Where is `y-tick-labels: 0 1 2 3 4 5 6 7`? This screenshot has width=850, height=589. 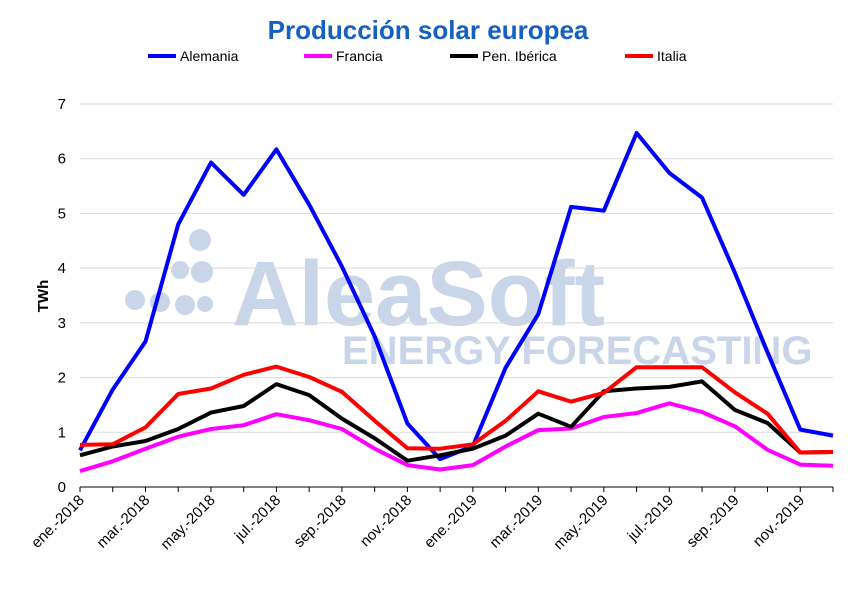 y-tick-labels: 0 1 2 3 4 5 6 7 is located at coordinates (62, 296).